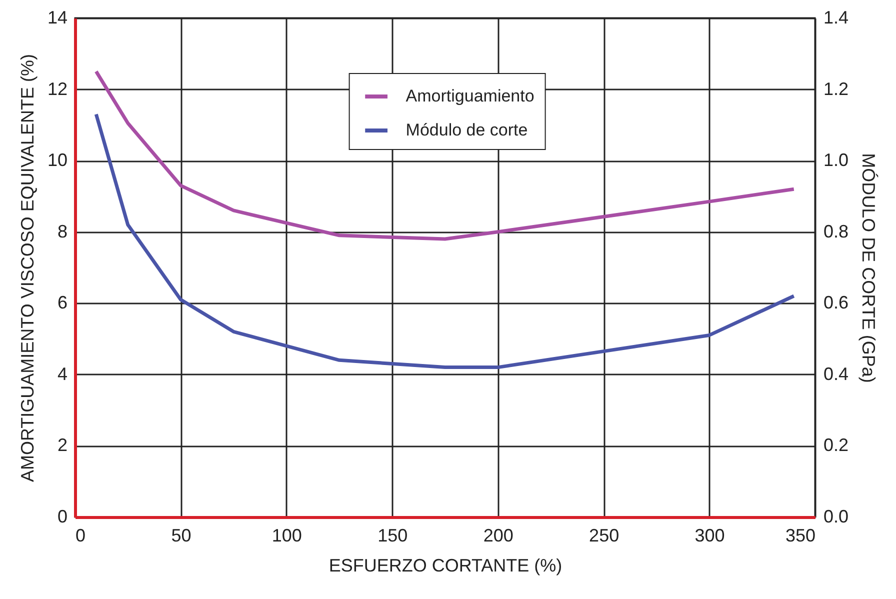 The height and width of the screenshot is (599, 896). Describe the element at coordinates (57, 160) in the screenshot. I see `y-tick-label: 10` at that location.